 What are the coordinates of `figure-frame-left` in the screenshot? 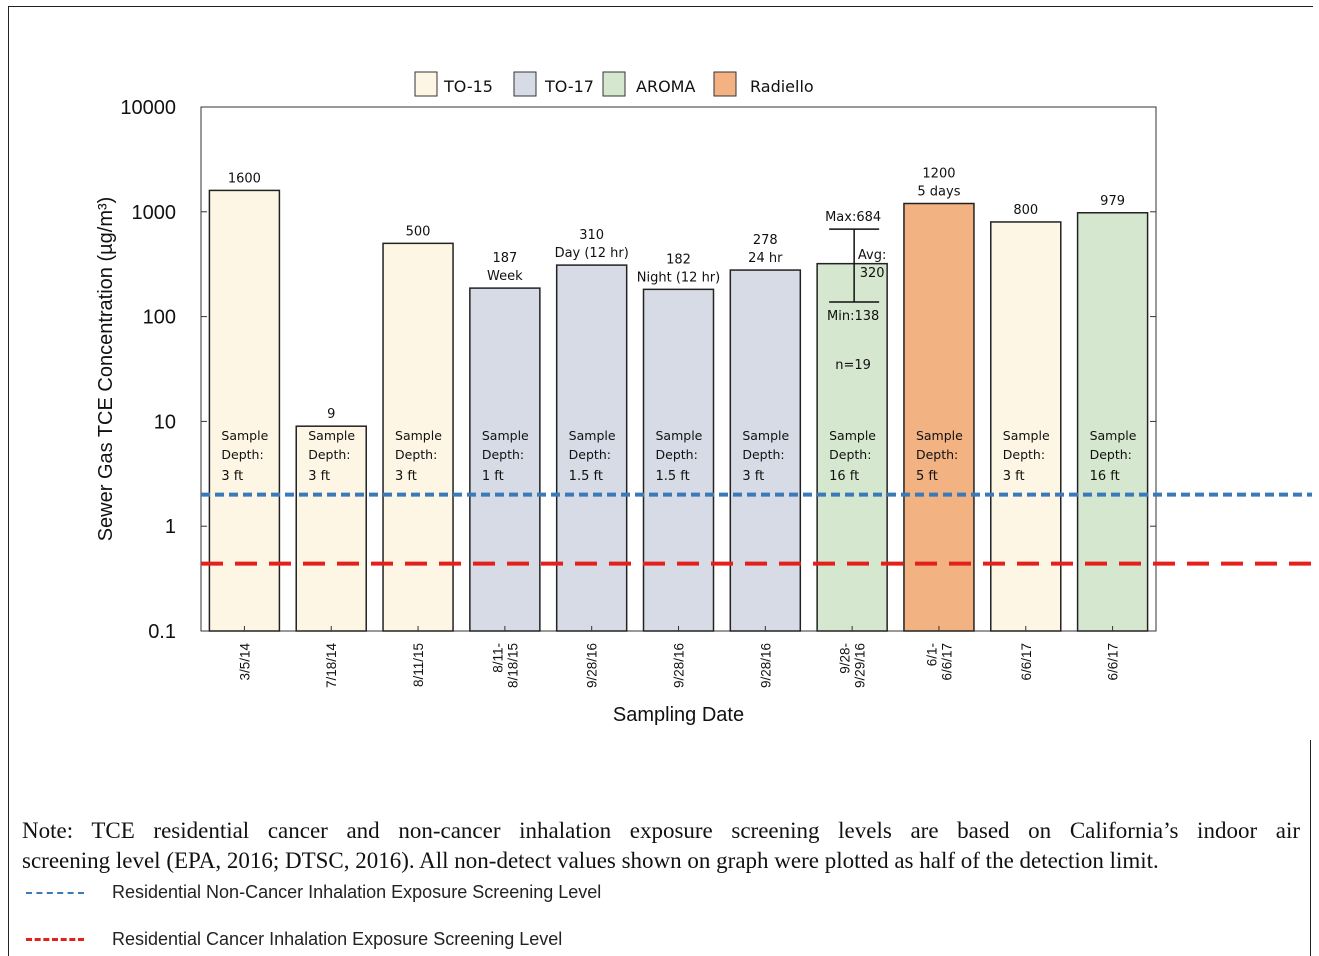 It's located at (8, 481).